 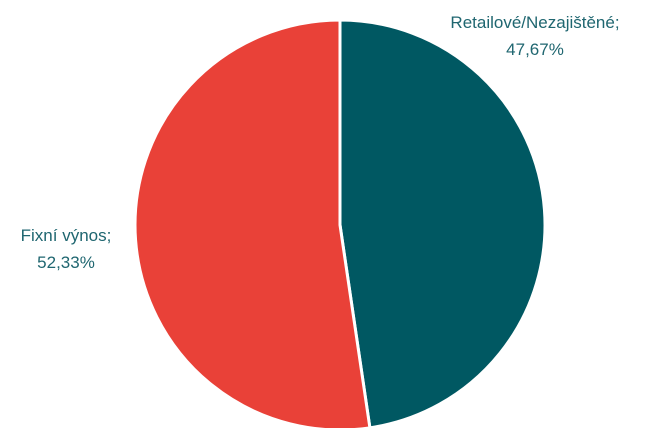 What do you see at coordinates (534, 22) in the screenshot?
I see `slice-label-retail-name: Retailové/Nezajištěné;` at bounding box center [534, 22].